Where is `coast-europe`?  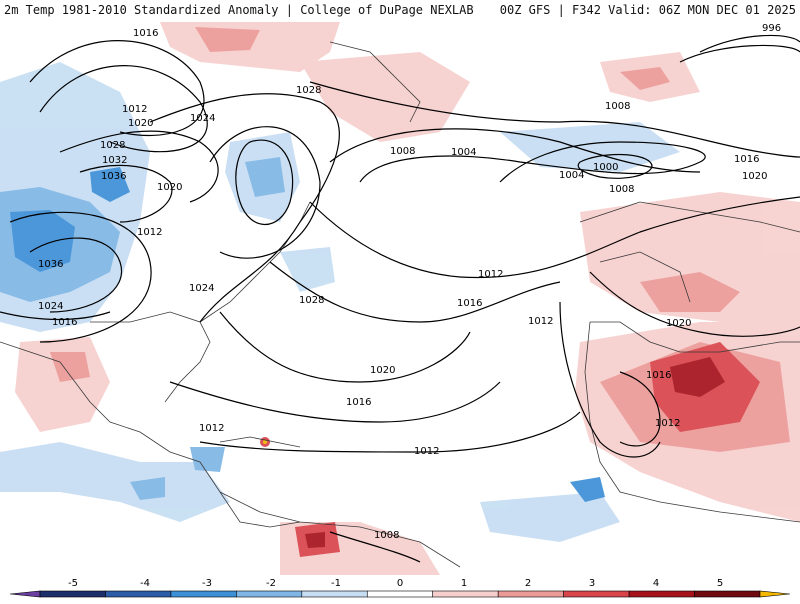
coast-europe is located at coordinates (689, 217).